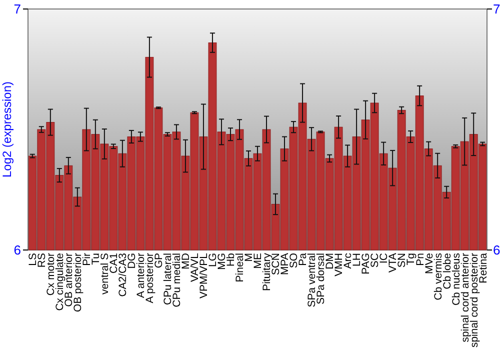 Image resolution: width=500 pixels, height=350 pixels. Describe the element at coordinates (496, 9) in the screenshot. I see `y2-tick-label: 7` at that location.